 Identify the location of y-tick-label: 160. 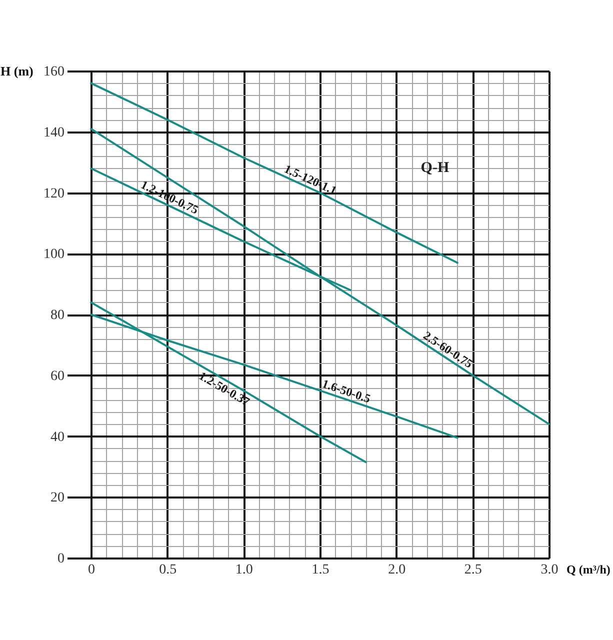
(54, 72).